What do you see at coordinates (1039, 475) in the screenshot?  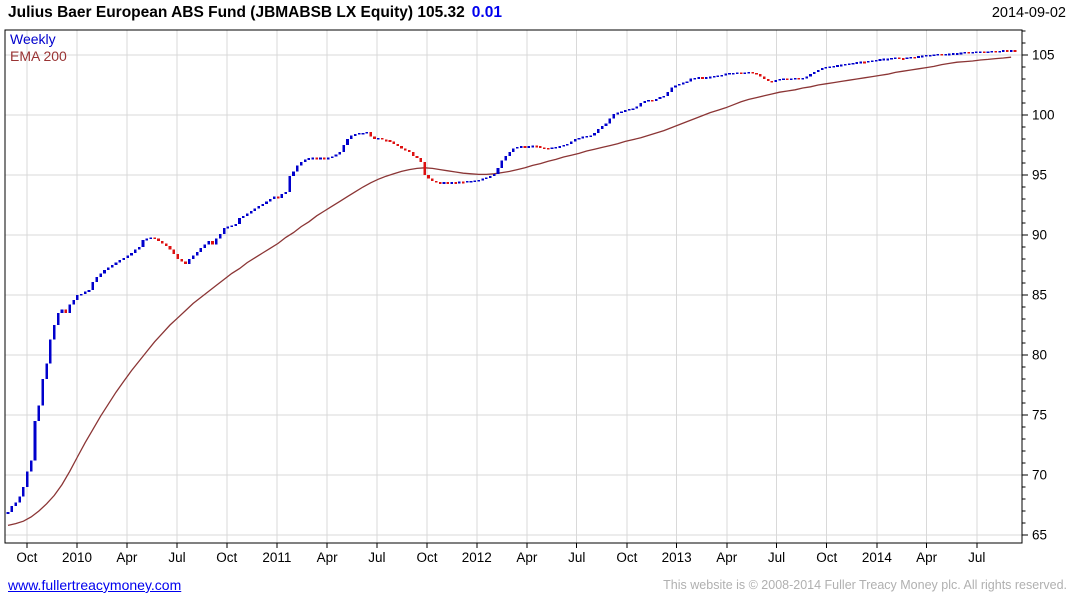 I see `svg-text: 70` at bounding box center [1039, 475].